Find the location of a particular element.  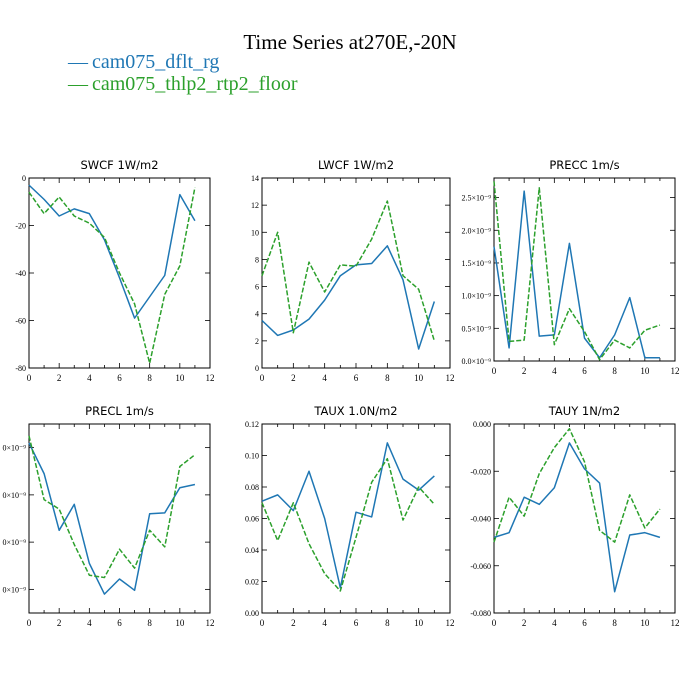

y-tick-label: 0.00 is located at coordinates (252, 613).